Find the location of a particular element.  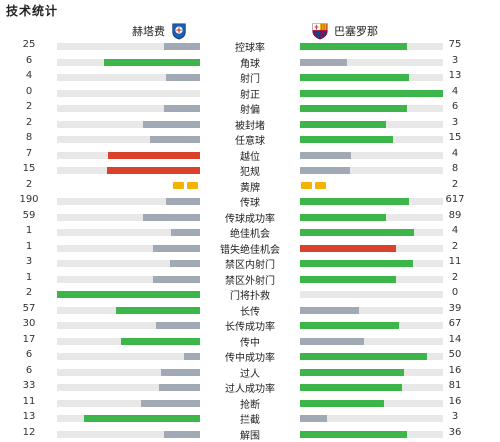

yellow-card-icon is located at coordinates (306, 185).